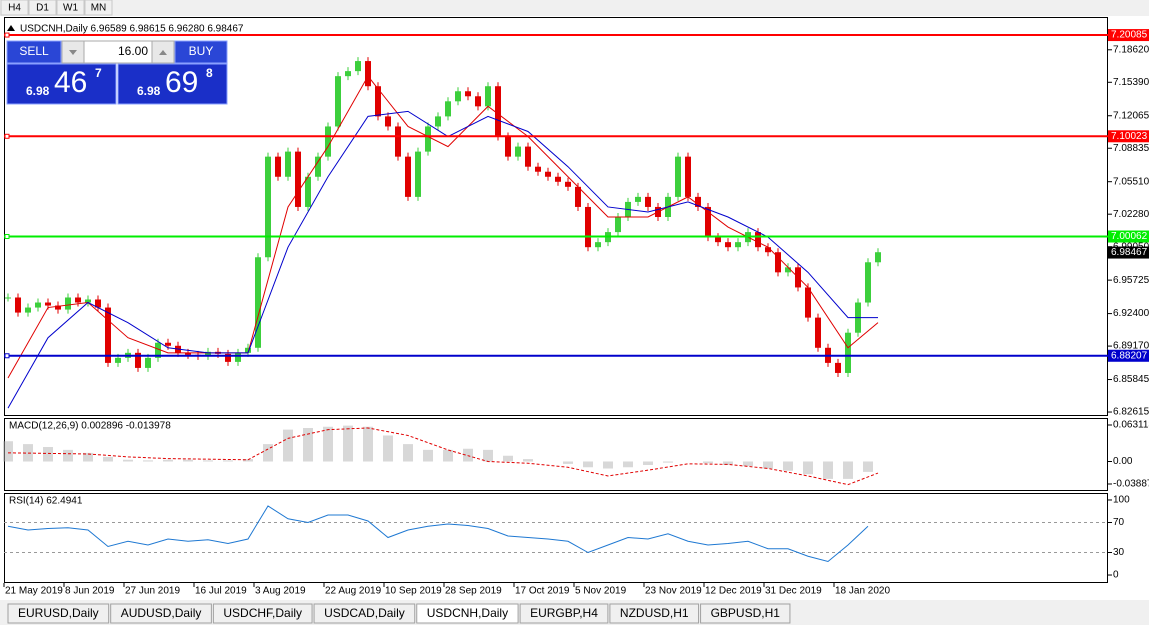  Describe the element at coordinates (149, 91) in the screenshot. I see `ask-big: 6.98` at that location.